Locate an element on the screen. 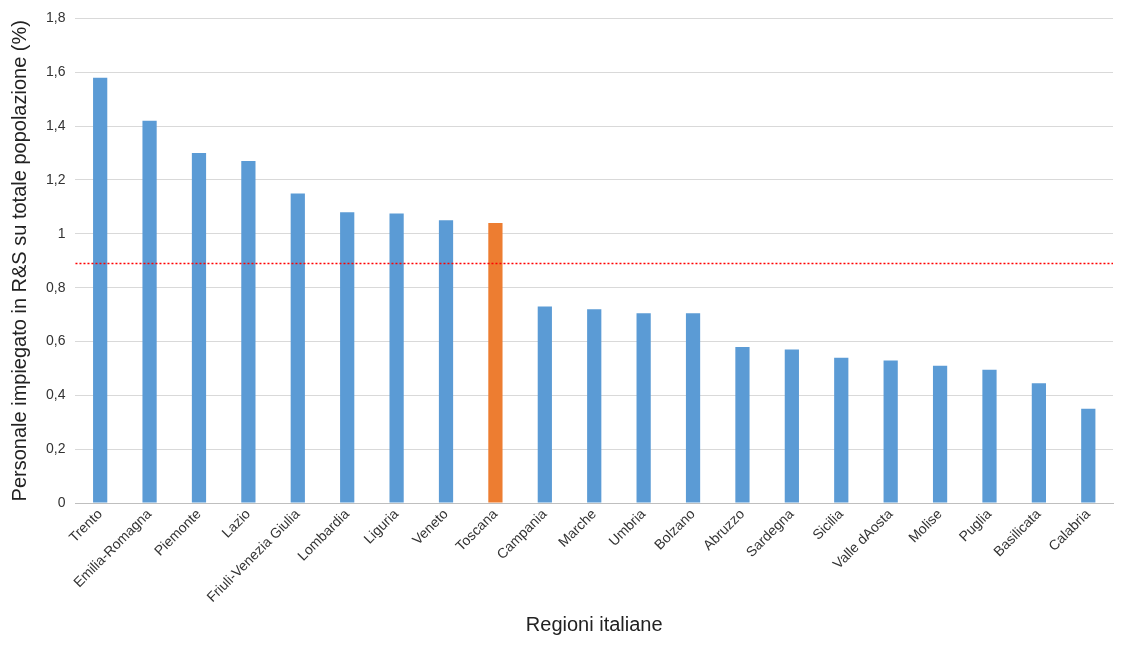 This screenshot has width=1121, height=645. y-tick-label: 1,6 is located at coordinates (55, 71).